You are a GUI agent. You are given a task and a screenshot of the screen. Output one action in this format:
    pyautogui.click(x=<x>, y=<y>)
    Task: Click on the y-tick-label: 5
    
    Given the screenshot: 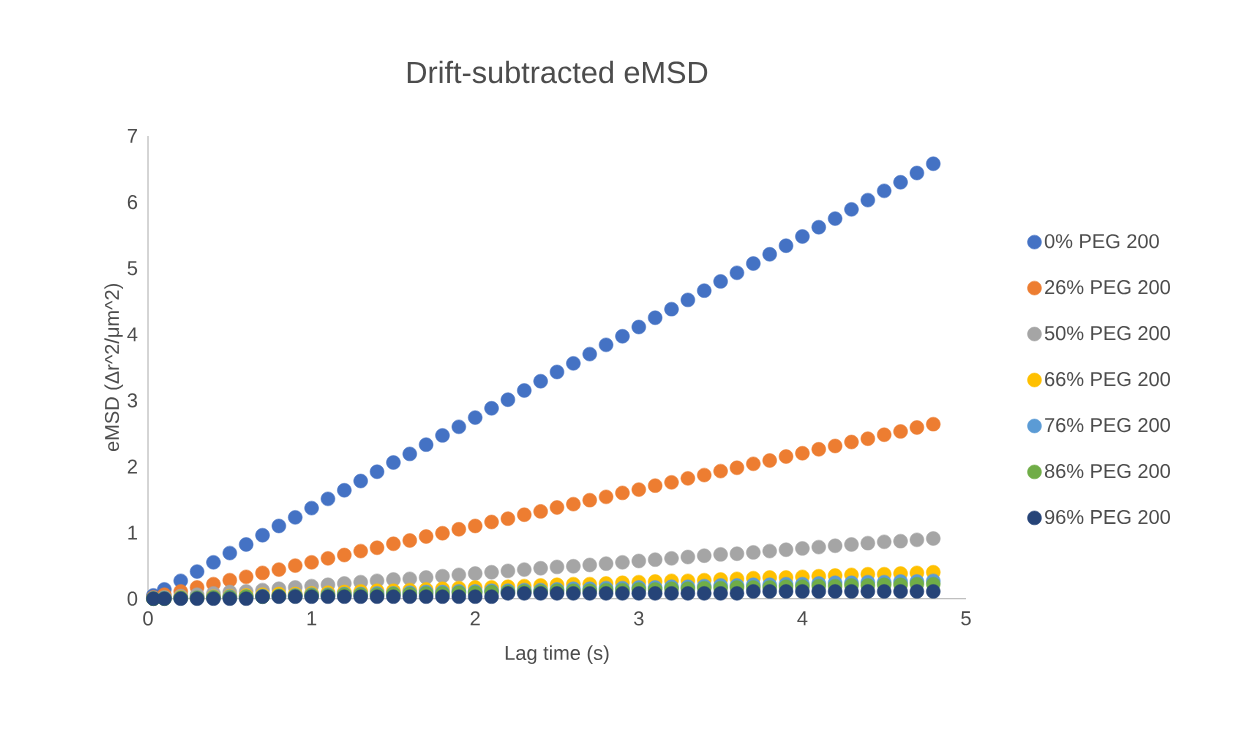 What is the action you would take?
    pyautogui.click(x=132, y=268)
    